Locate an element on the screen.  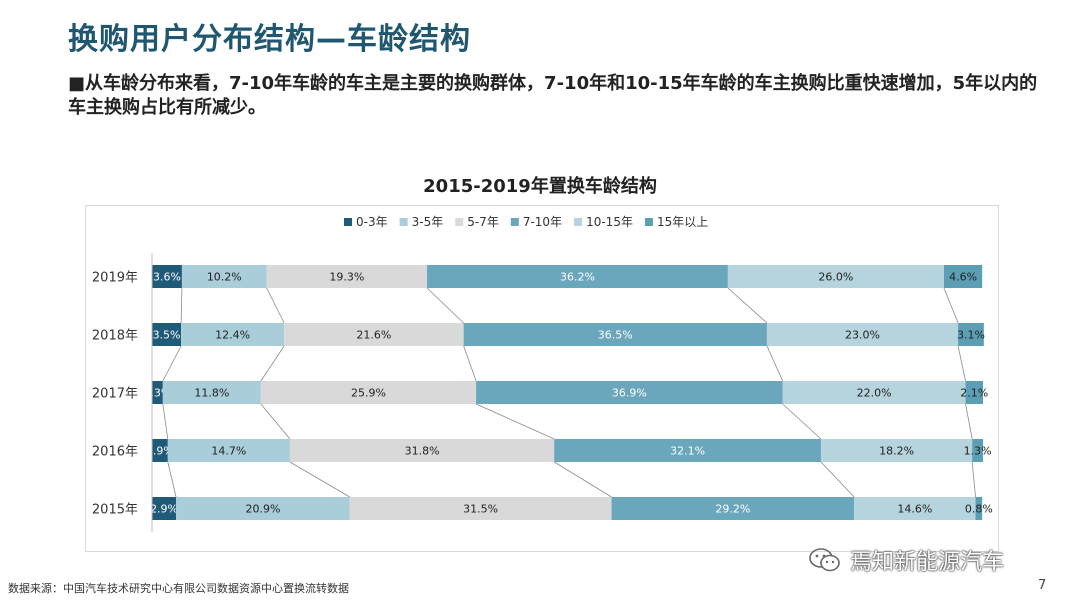
data-label: 1.9% is located at coordinates (160, 451).